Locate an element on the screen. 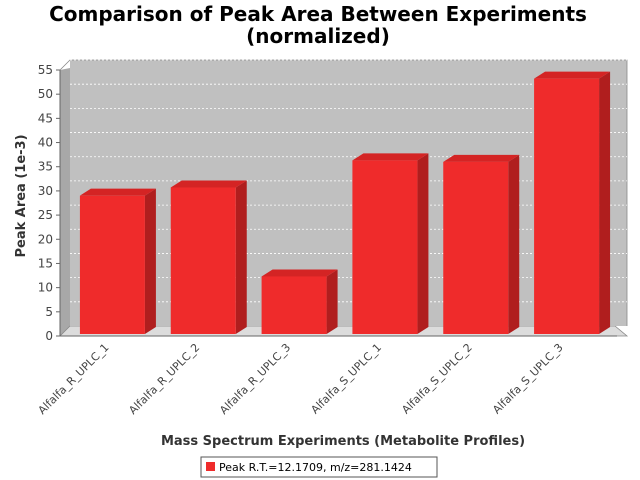  y-axis-title: Peak Area (1e-3) is located at coordinates (21, 195).